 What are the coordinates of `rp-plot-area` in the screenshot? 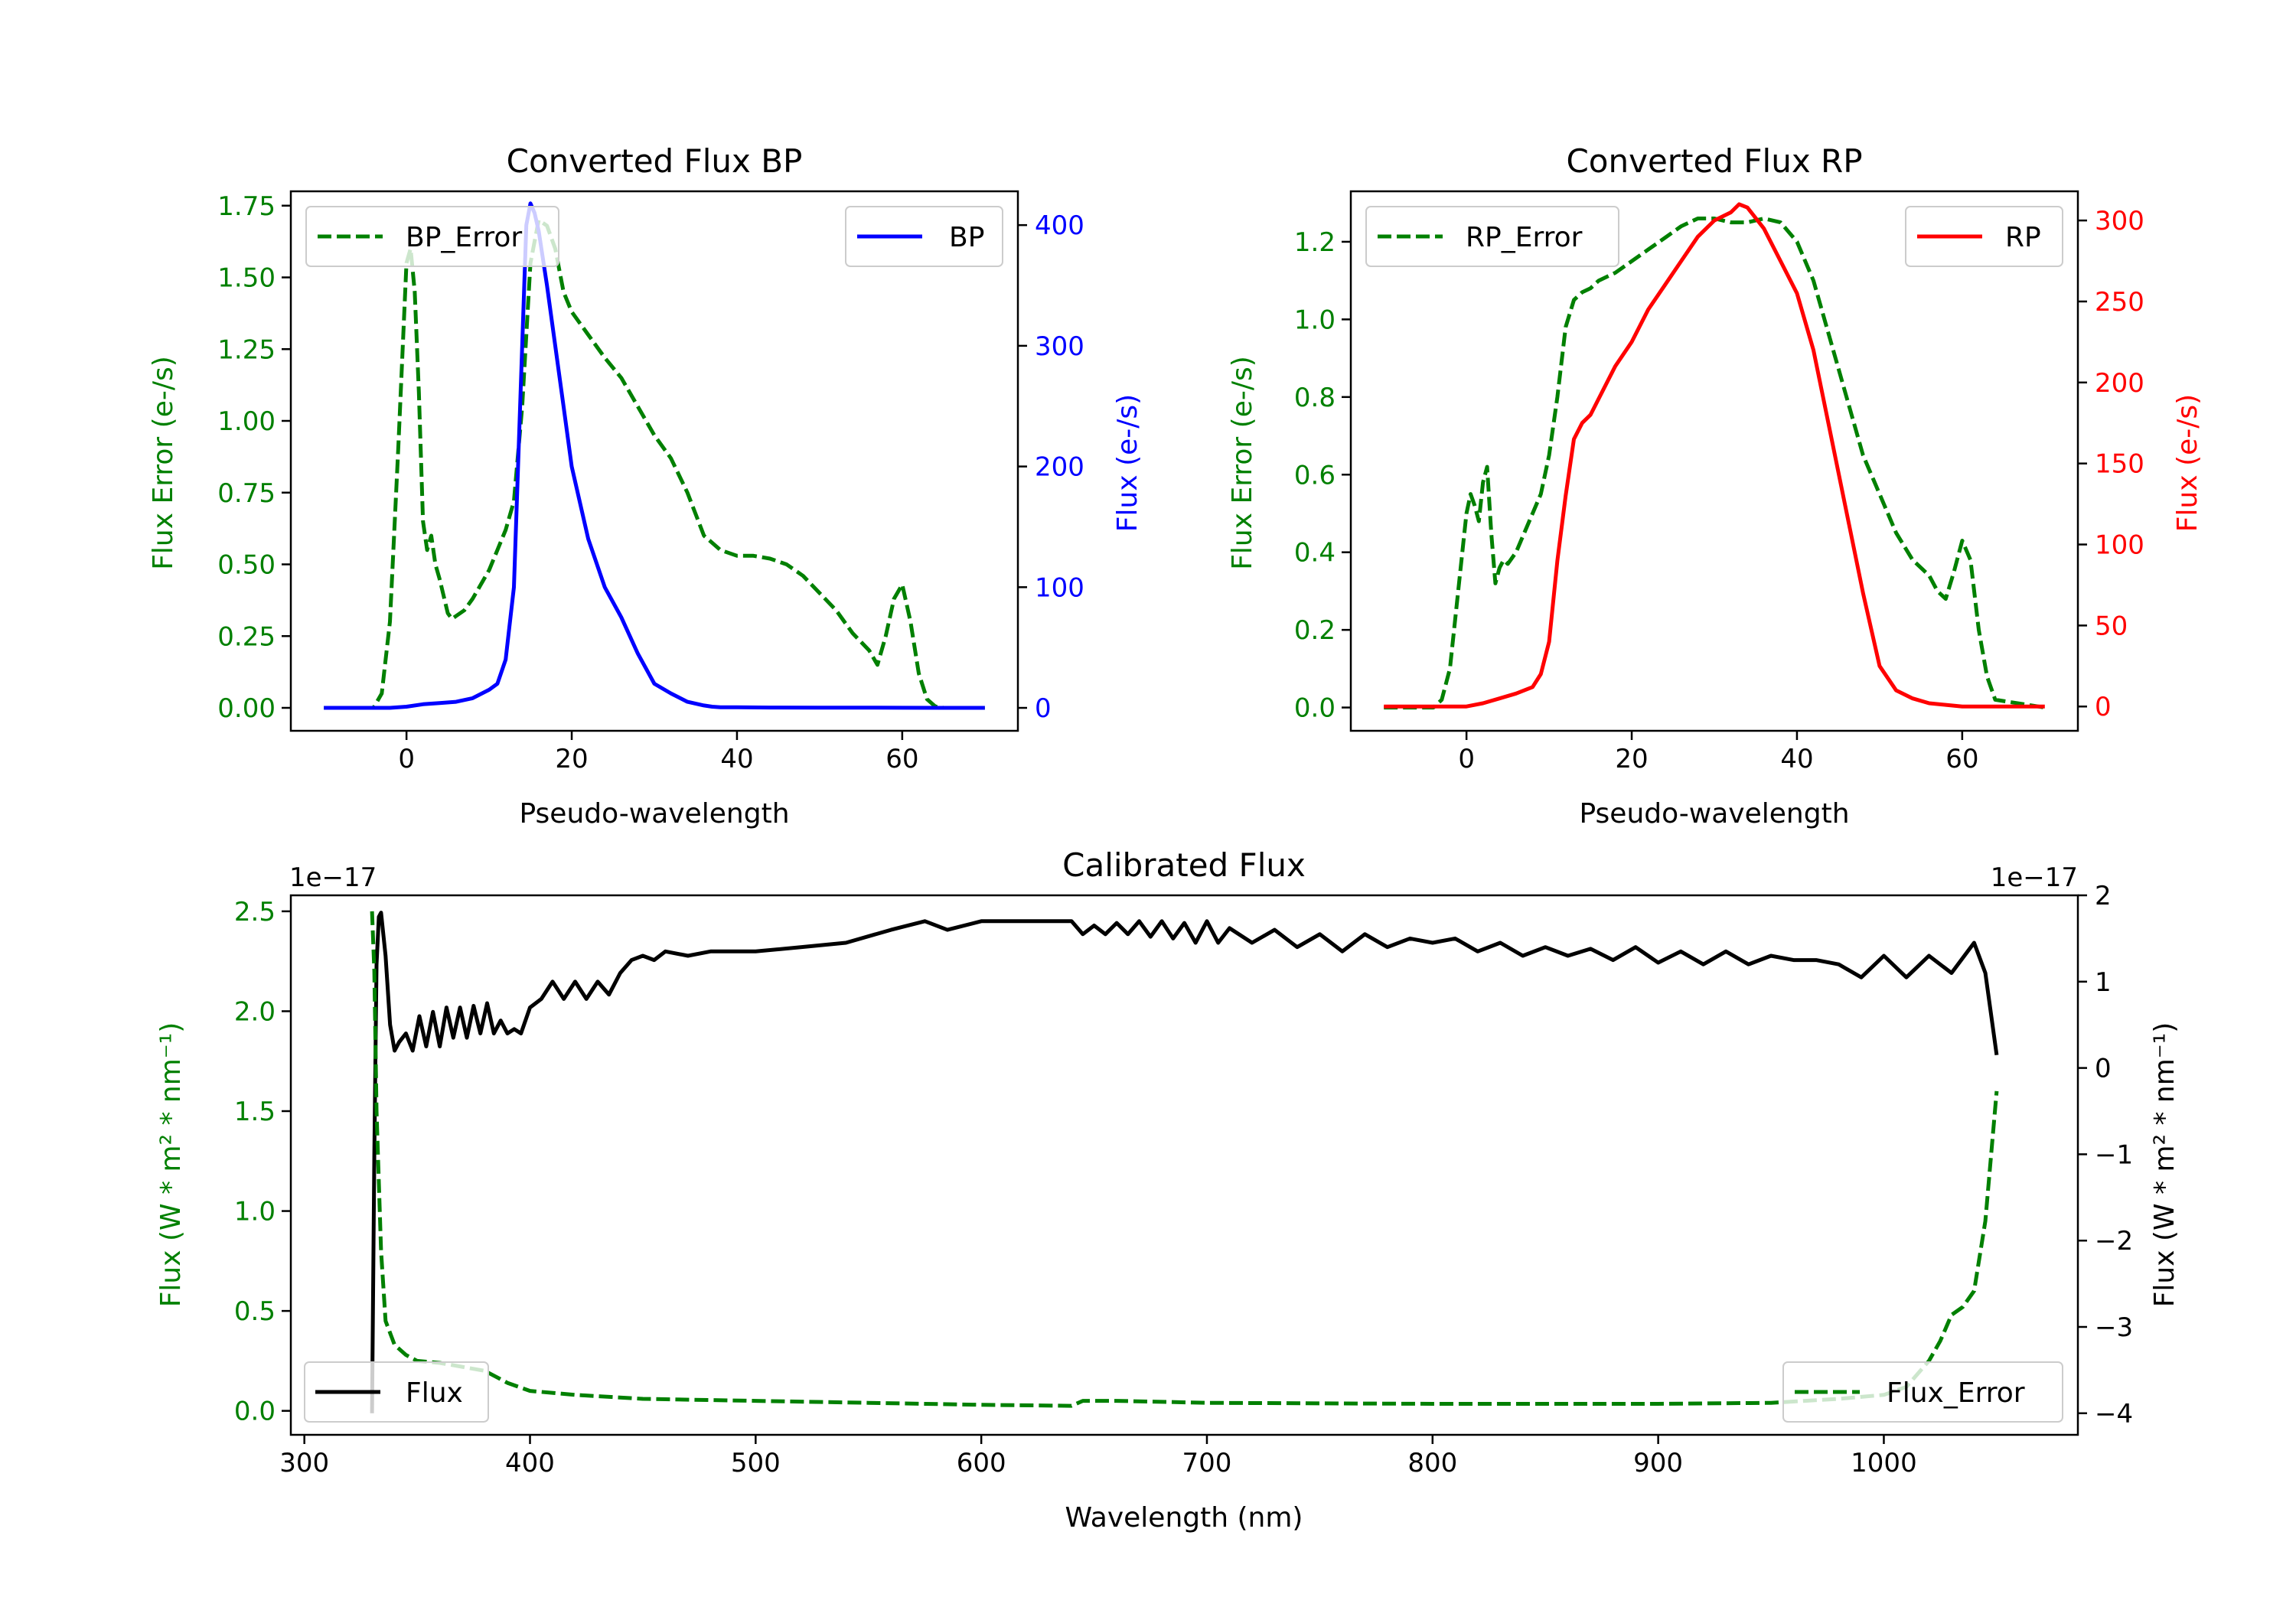 It's located at (1715, 456).